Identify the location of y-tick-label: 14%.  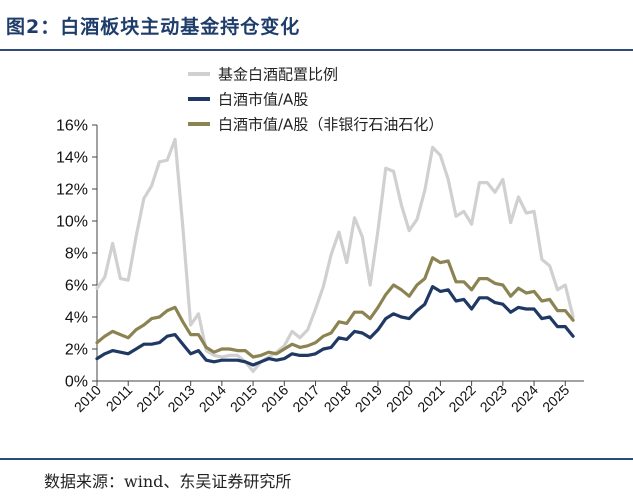
(72, 158).